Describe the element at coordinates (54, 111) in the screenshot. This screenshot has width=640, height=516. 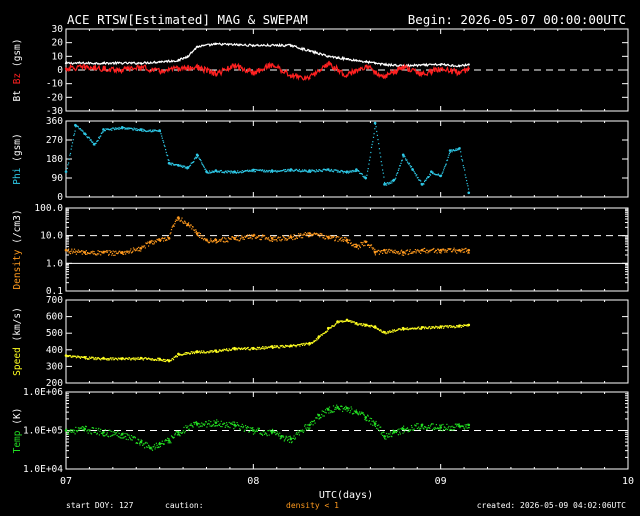
I see `mag-ytick-label: -30` at that location.